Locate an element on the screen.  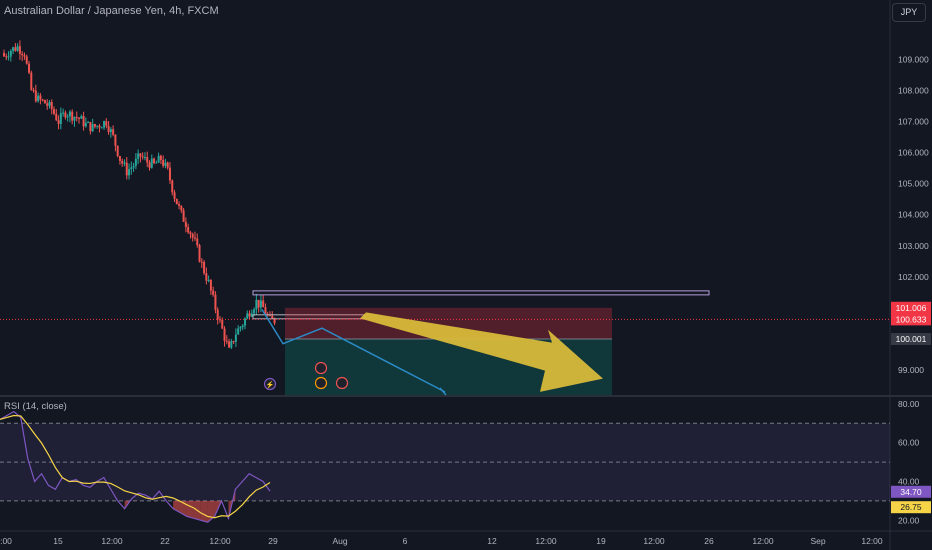
projected-path is located at coordinates (353, 351).